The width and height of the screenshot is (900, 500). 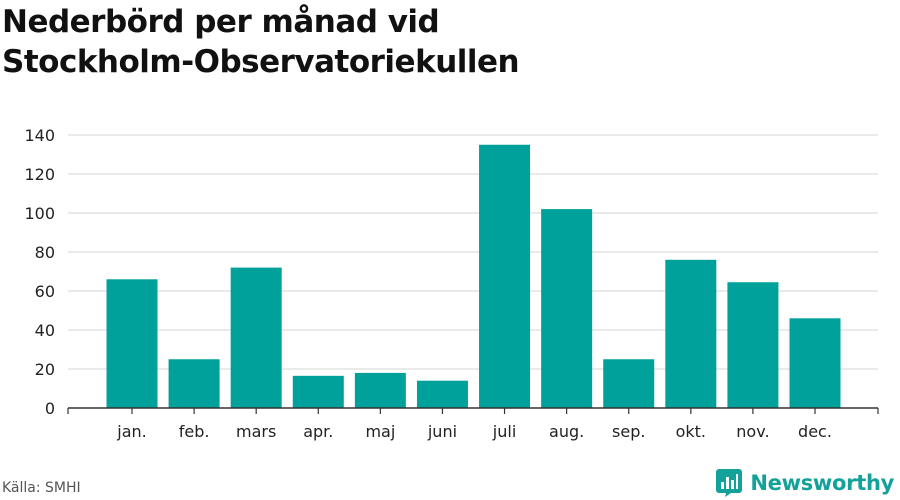 I want to click on x-tick-label: juni, so click(x=442, y=431).